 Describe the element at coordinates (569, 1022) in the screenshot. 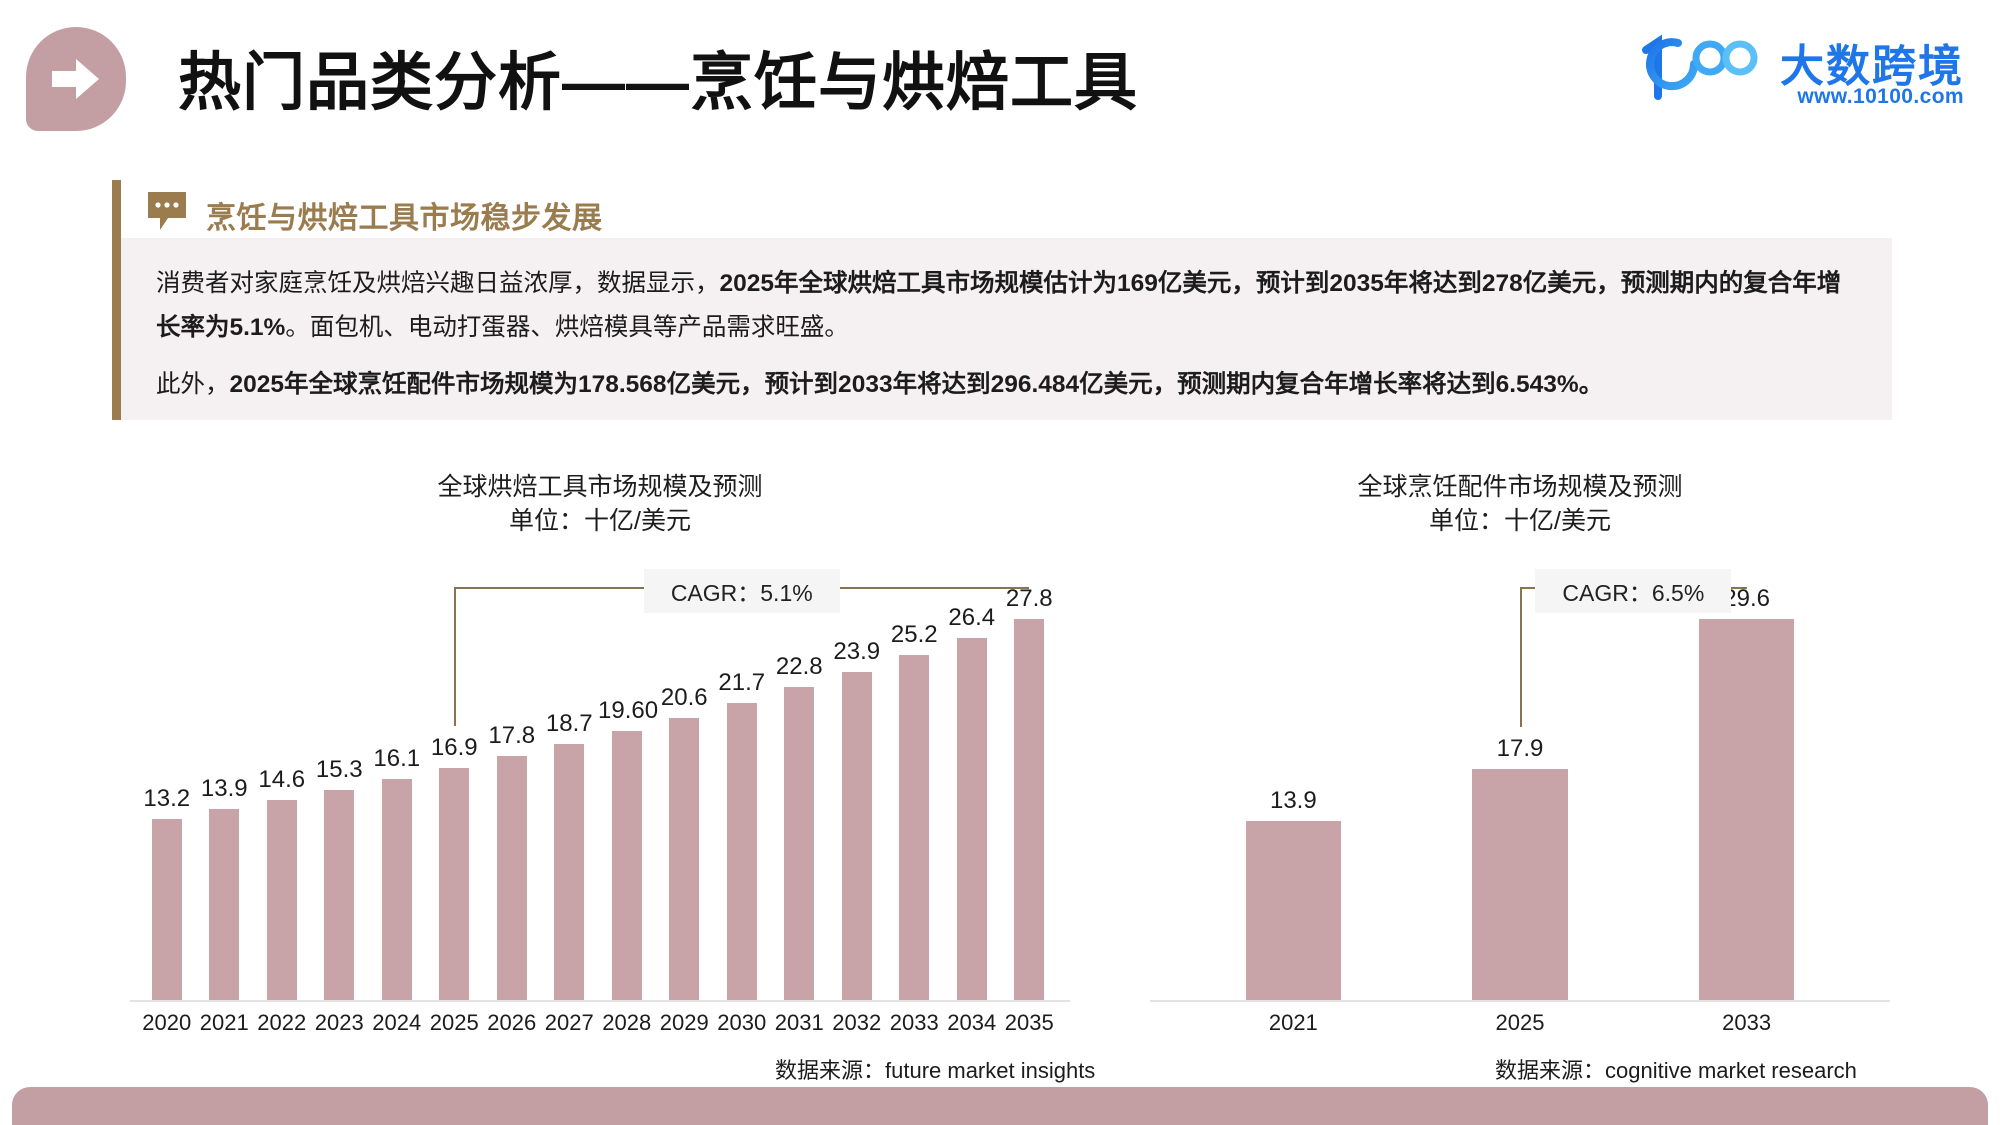

I see `x-tick-label: 2027` at that location.